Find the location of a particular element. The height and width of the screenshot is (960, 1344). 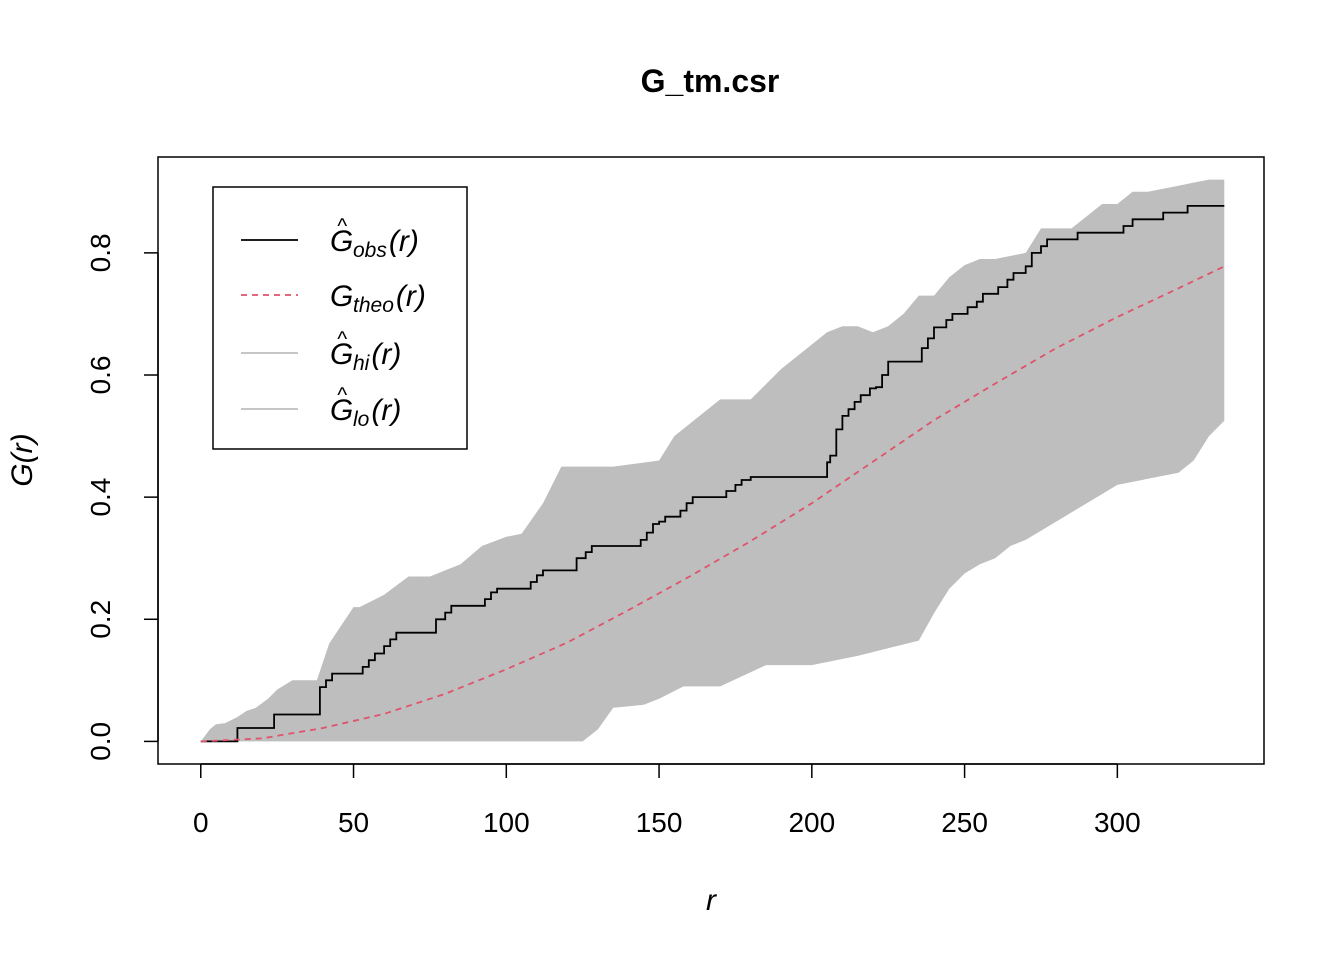

x-tick-label: 200 is located at coordinates (811, 822).